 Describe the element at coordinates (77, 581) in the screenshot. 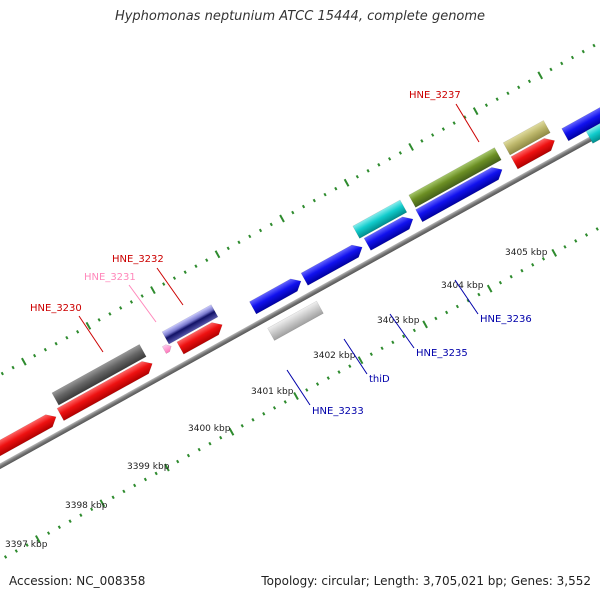

I see `accession-text: Accession: NC_008358` at that location.